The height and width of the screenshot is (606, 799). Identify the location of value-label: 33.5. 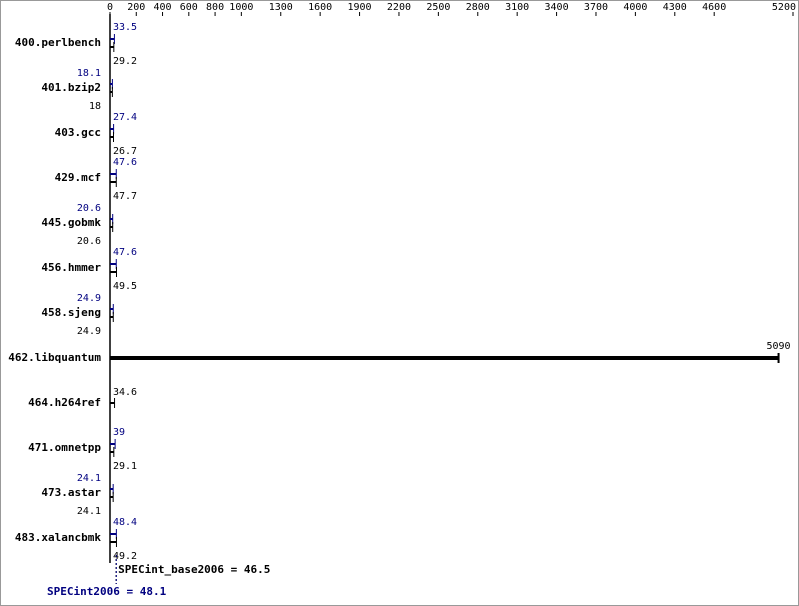
(125, 27).